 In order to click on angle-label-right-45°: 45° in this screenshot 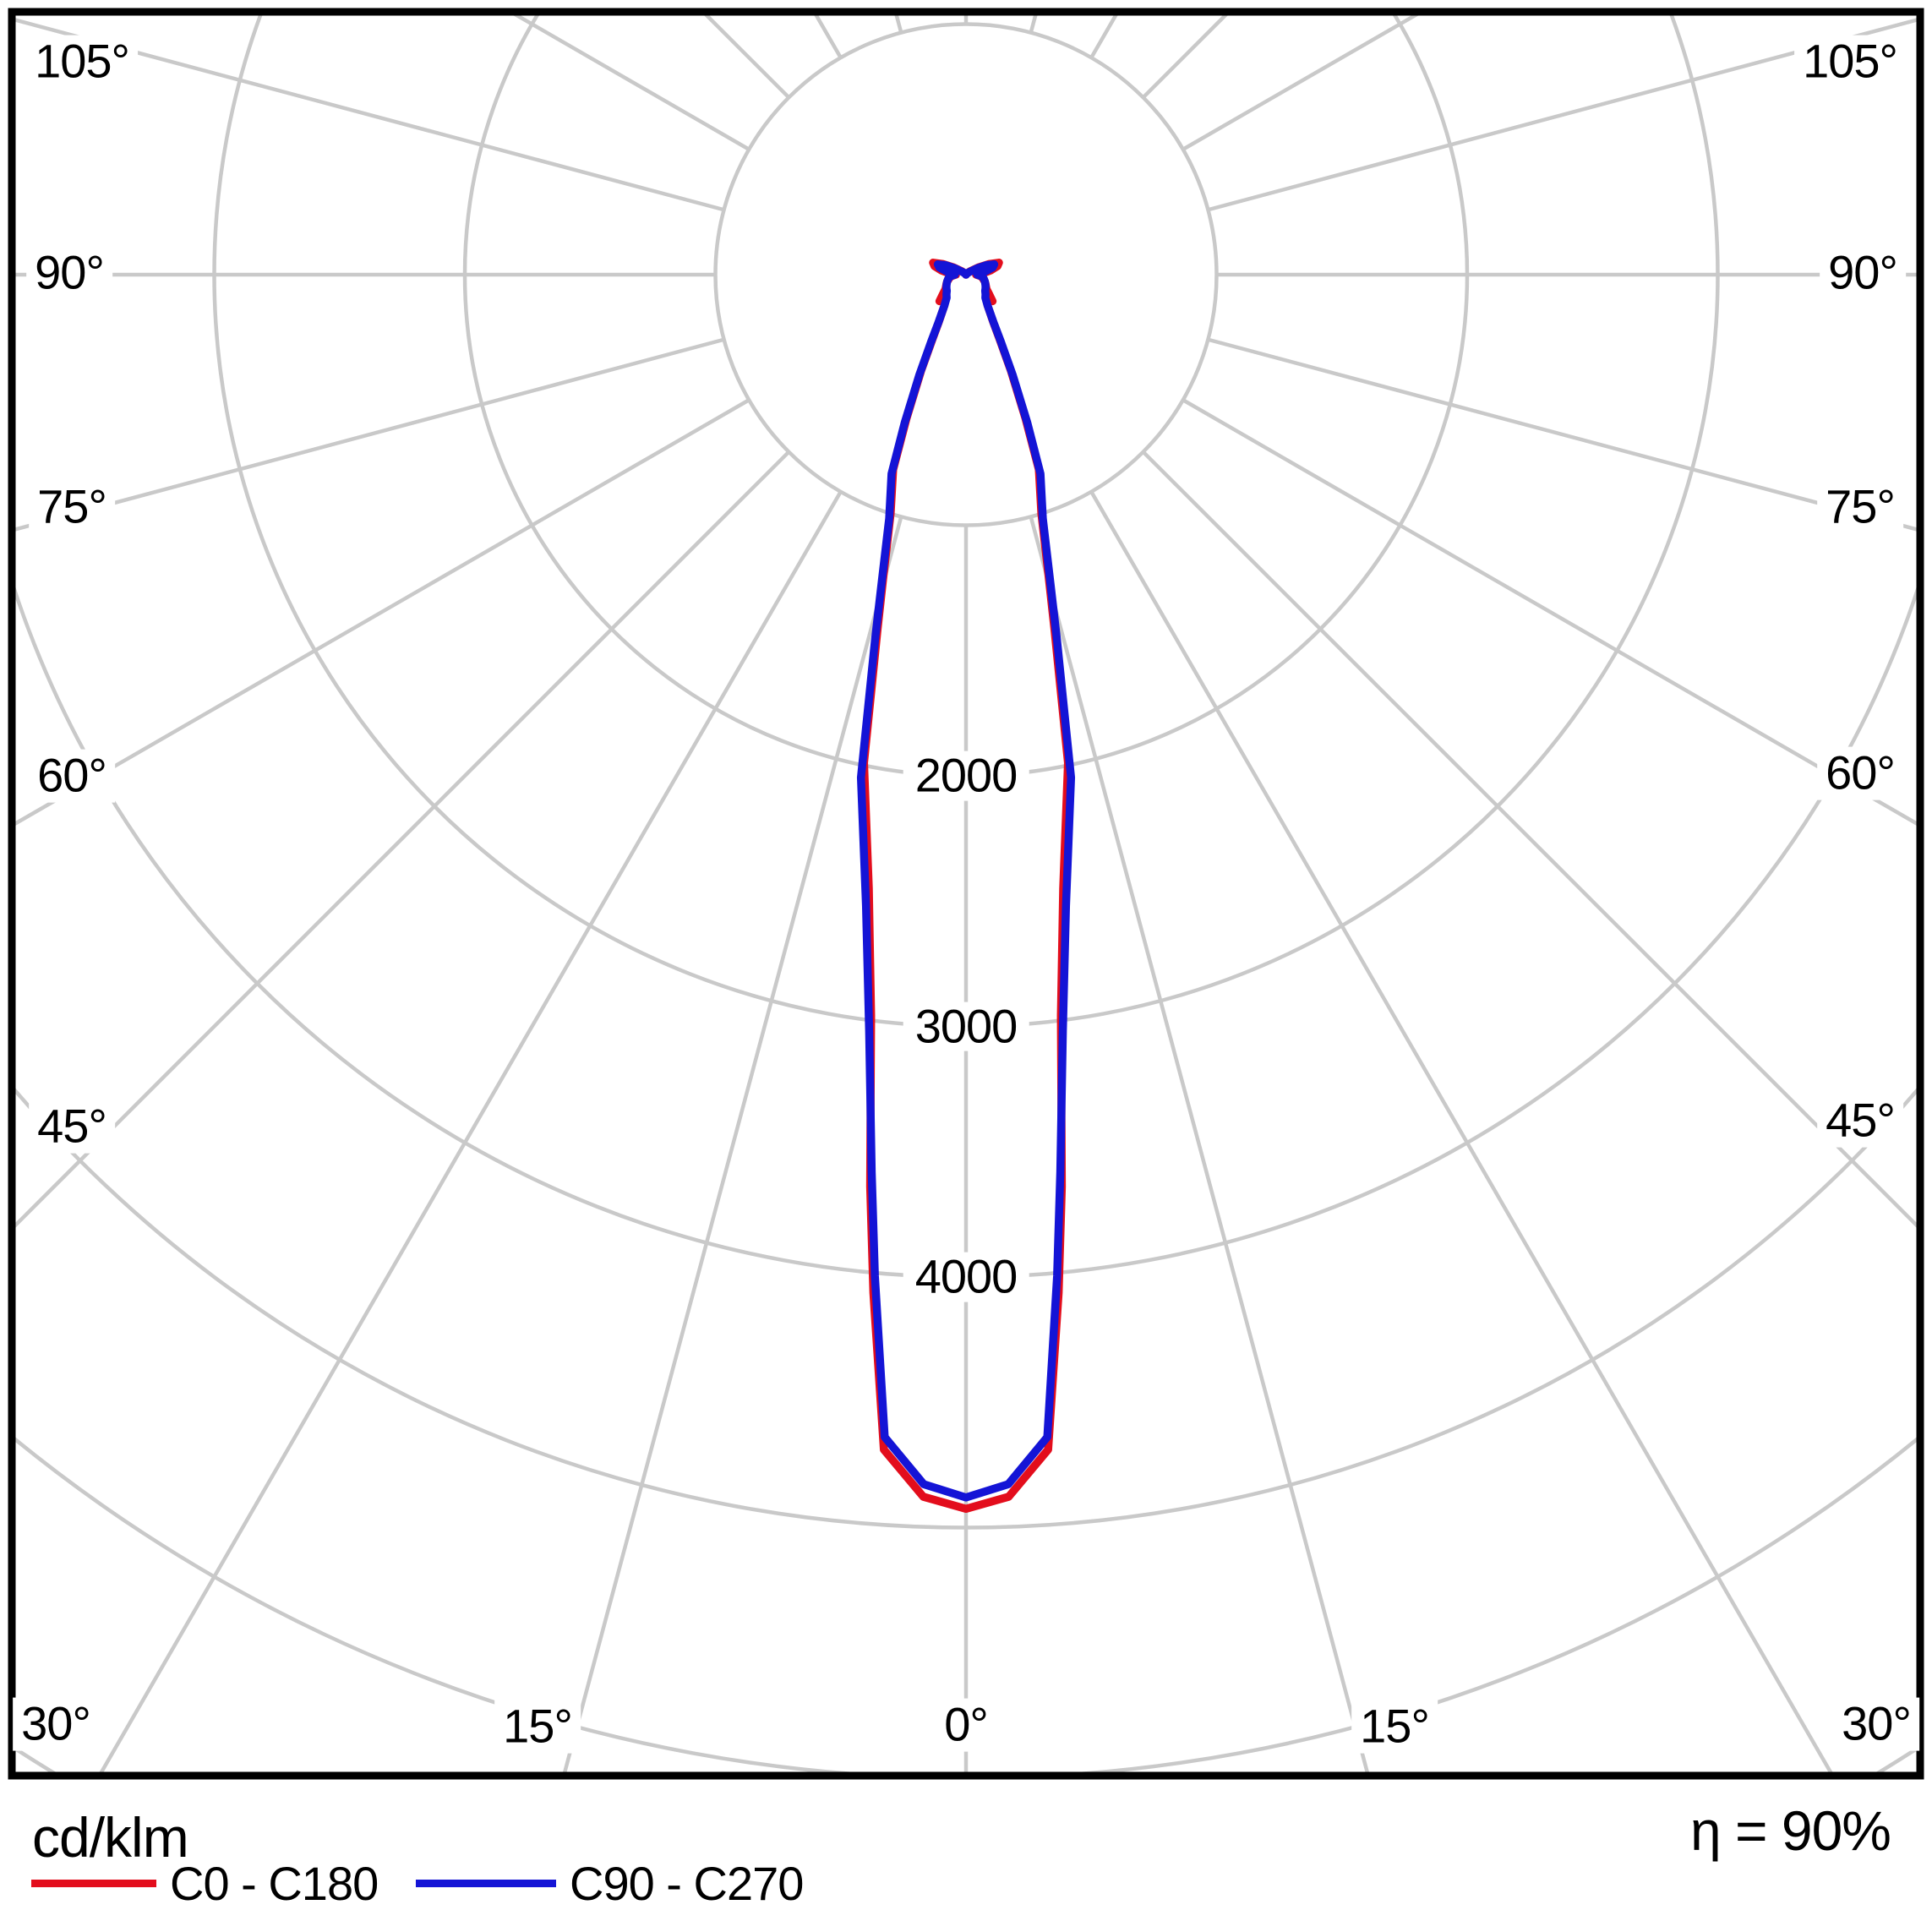, I will do `click(1860, 1121)`.